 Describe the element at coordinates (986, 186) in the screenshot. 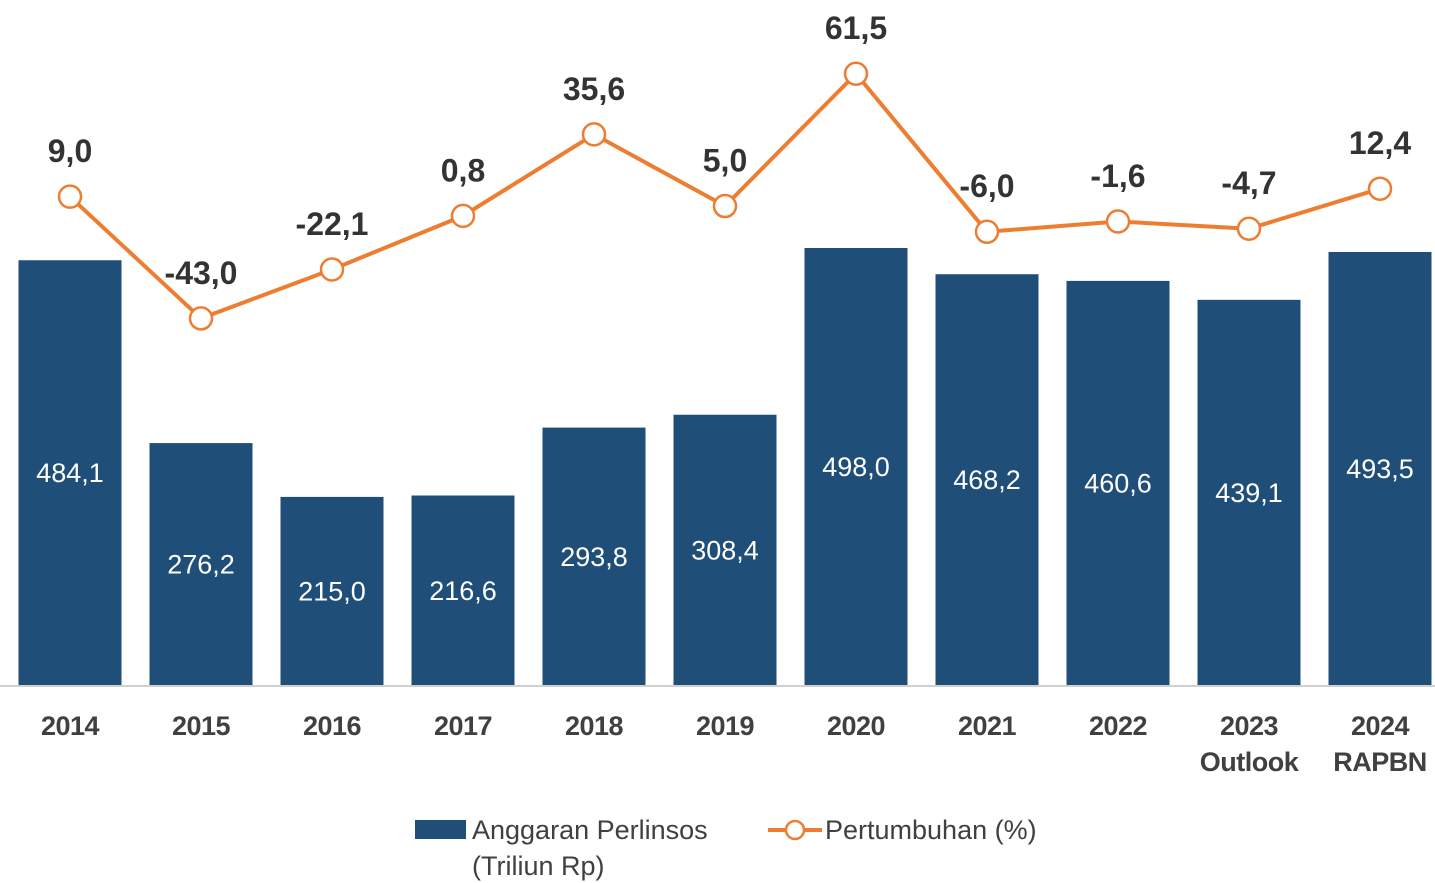

I see `growth-value-label: -6,0` at that location.